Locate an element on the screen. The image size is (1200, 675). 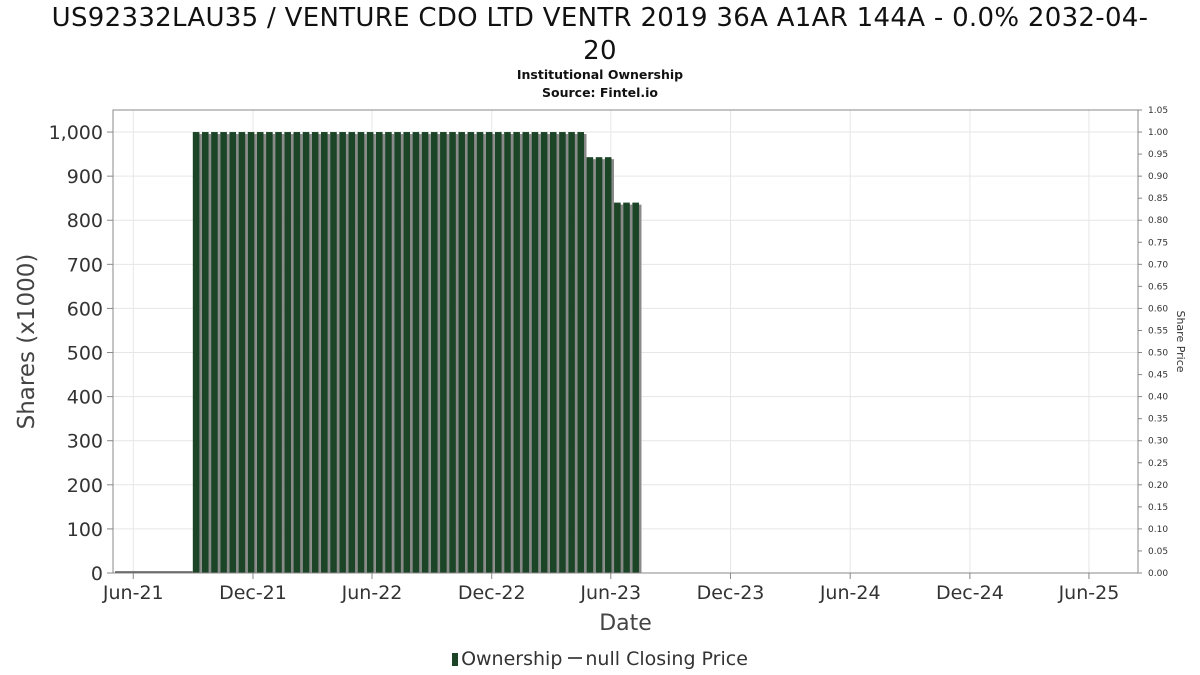
x-tick-label: Jun-21 is located at coordinates (133, 593).